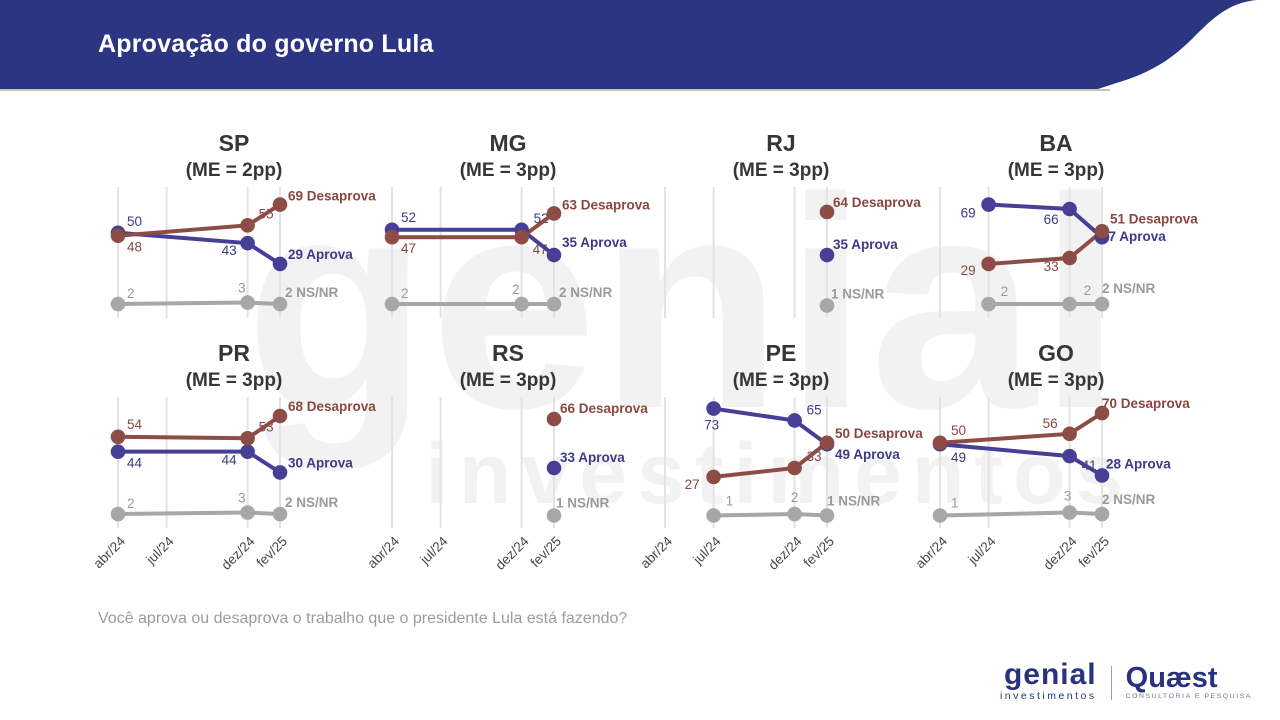 This screenshot has width=1280, height=720. Describe the element at coordinates (628, 45) in the screenshot. I see `header-wave-shape` at that location.